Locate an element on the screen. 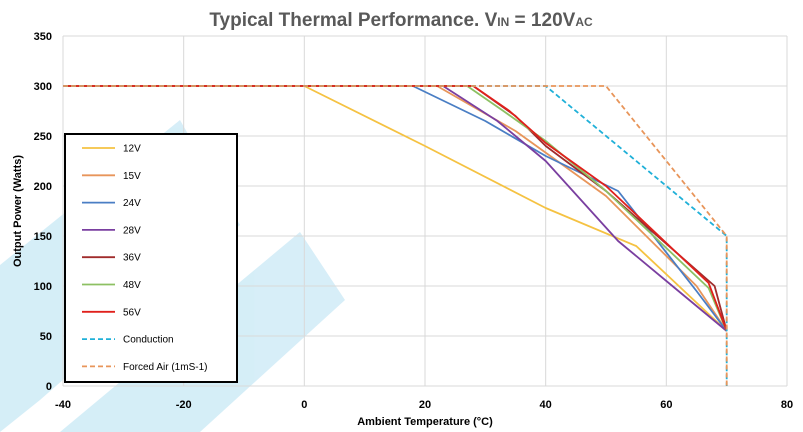 This screenshot has width=803, height=432. y-tick-label: 200 is located at coordinates (43, 187).